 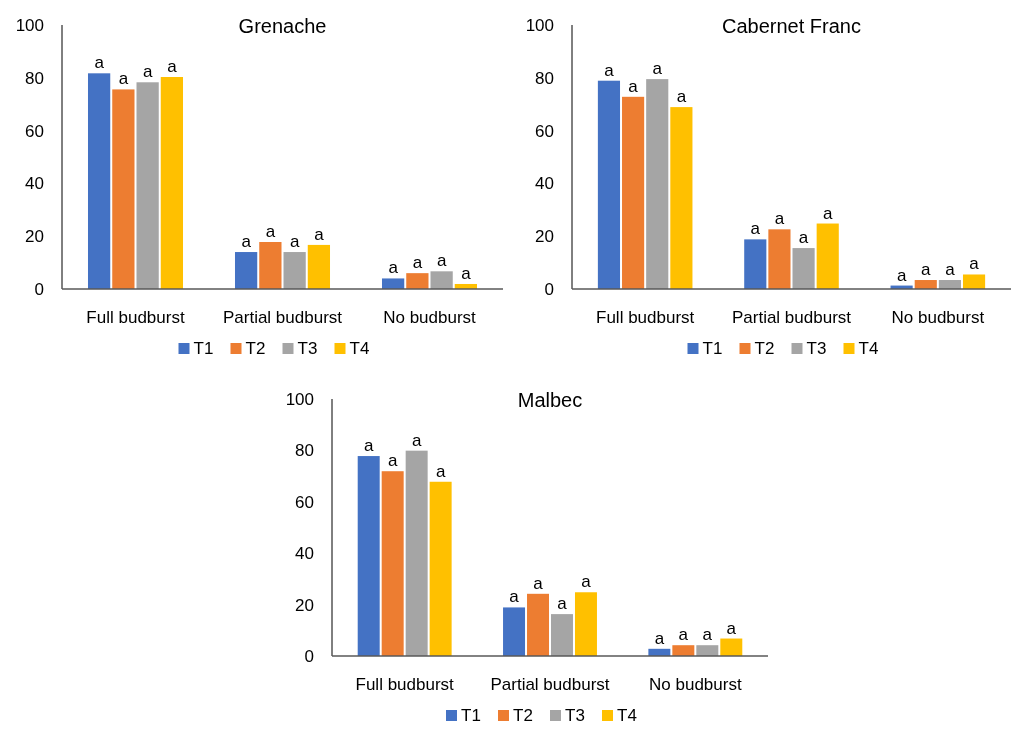 I want to click on chart-title: Malbec, so click(x=550, y=400).